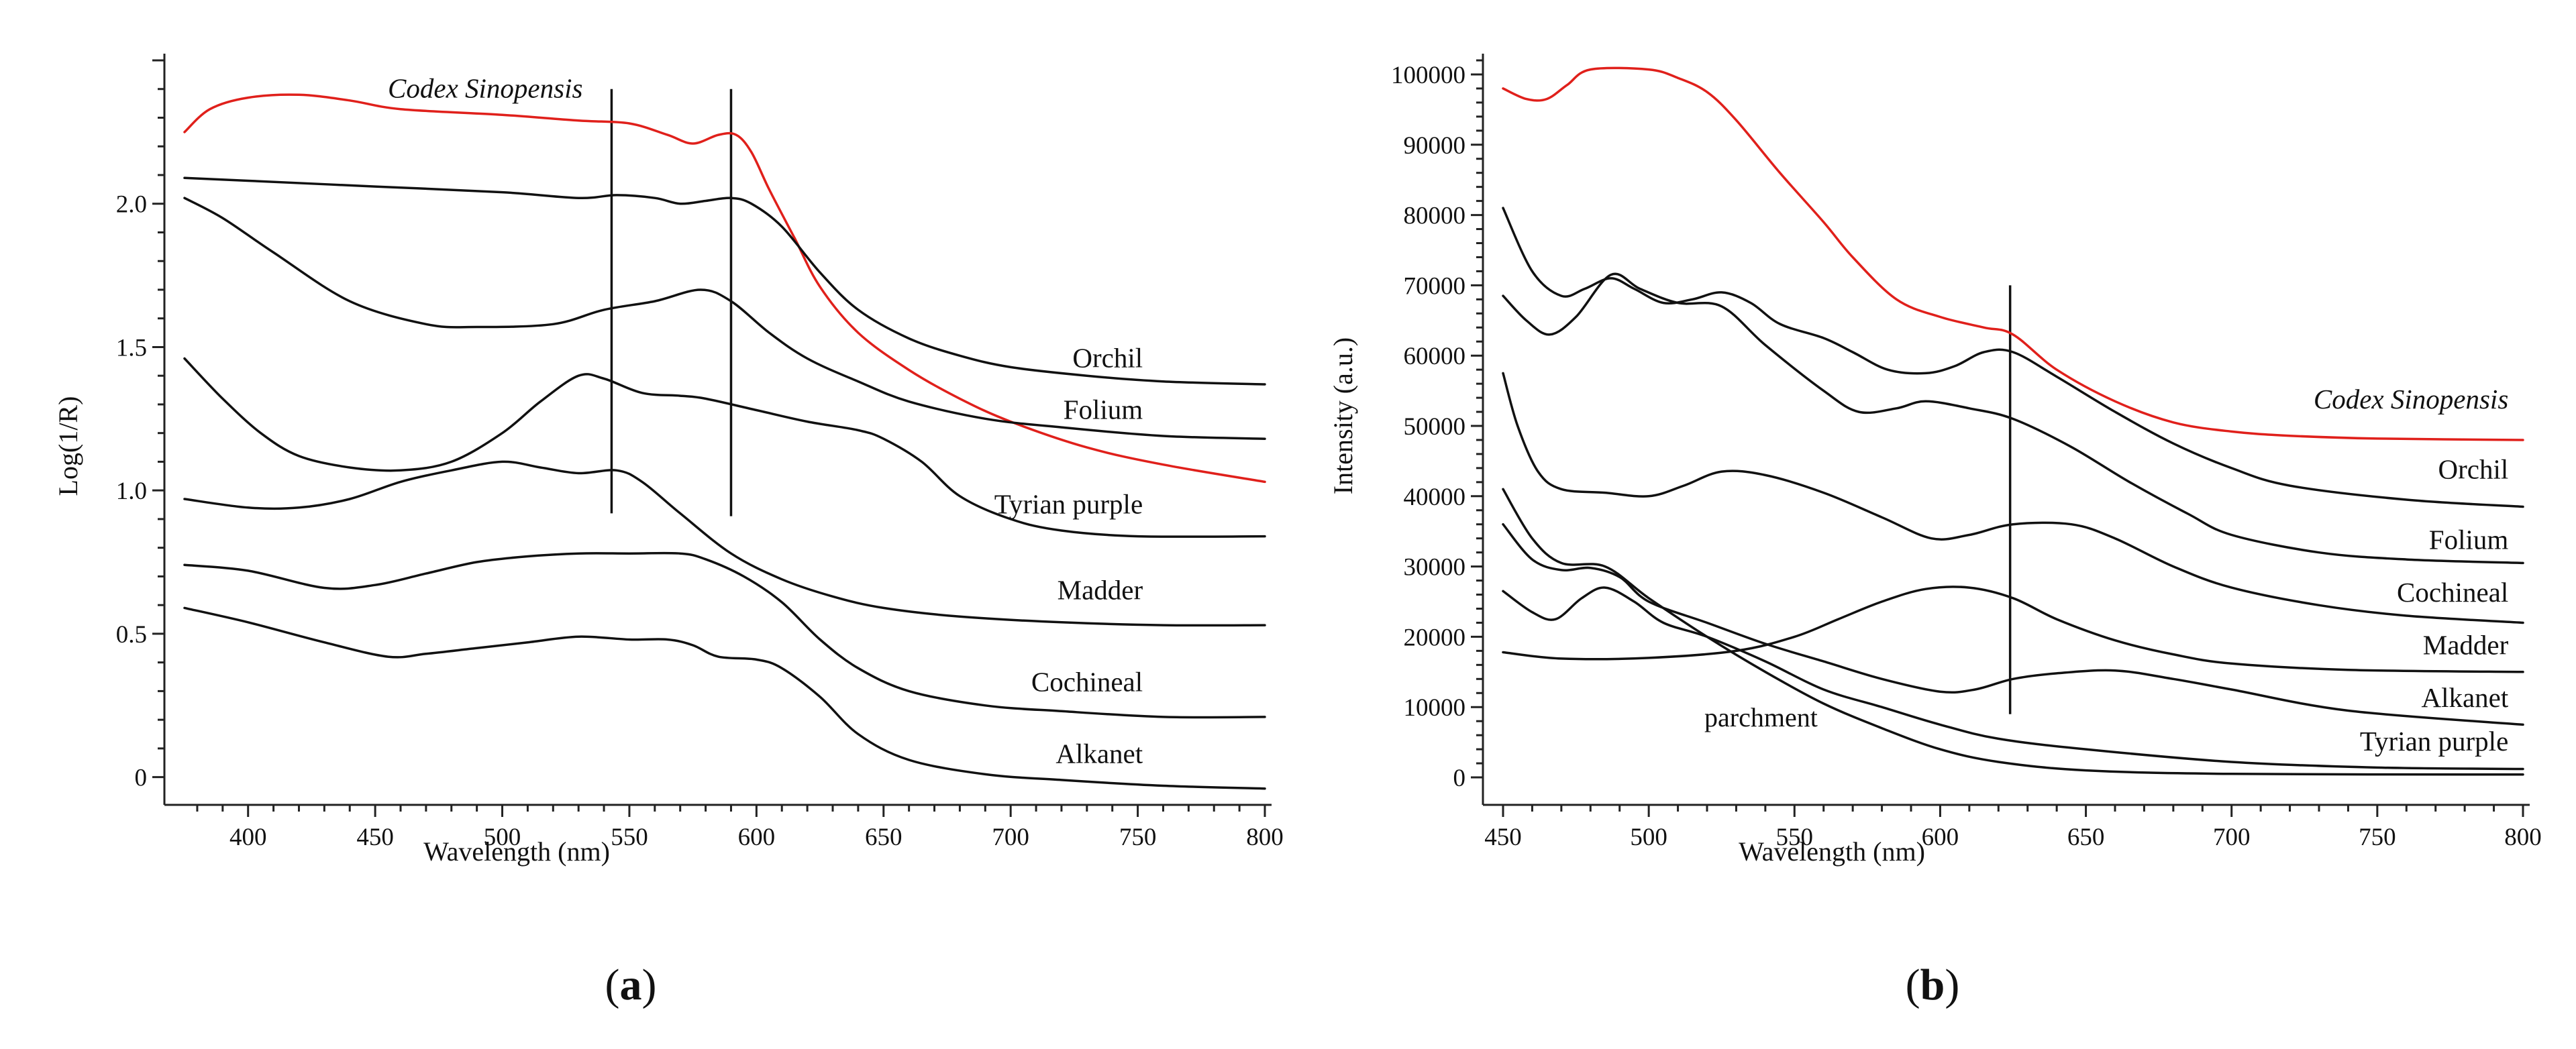  I want to click on panel-b-series-parchment, so click(2013, 678).